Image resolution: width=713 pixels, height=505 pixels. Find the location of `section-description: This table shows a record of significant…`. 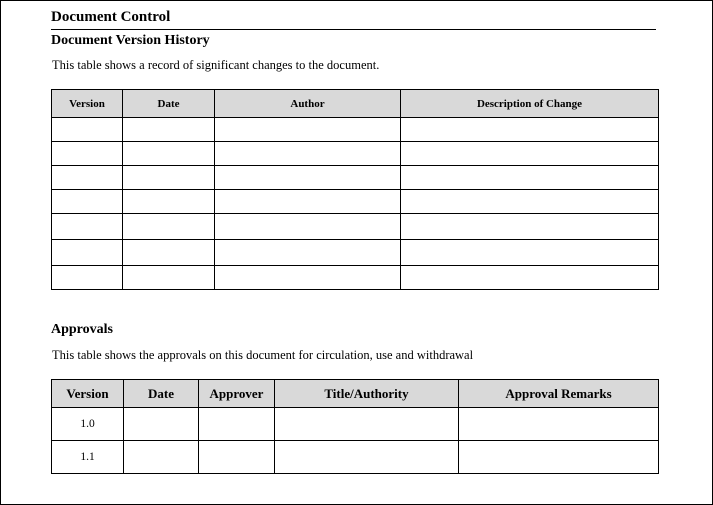

section-description: This table shows a record of significant… is located at coordinates (216, 65).